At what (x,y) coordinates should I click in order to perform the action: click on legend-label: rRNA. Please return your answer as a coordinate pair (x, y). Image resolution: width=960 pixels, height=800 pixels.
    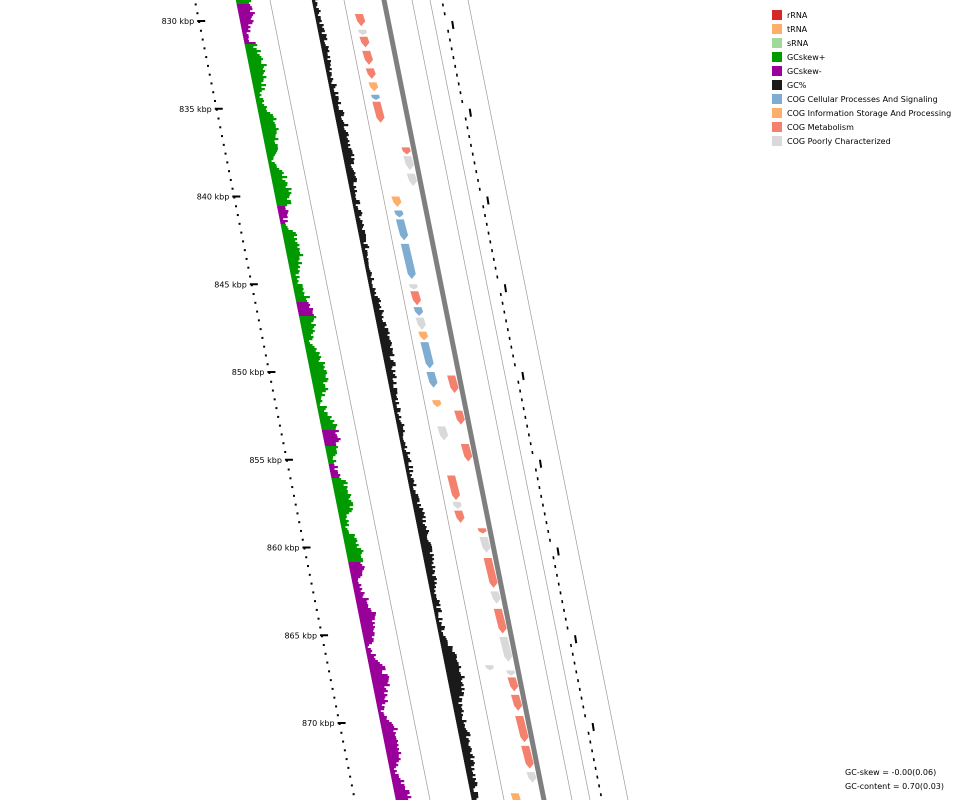
    Looking at the image, I should click on (797, 15).